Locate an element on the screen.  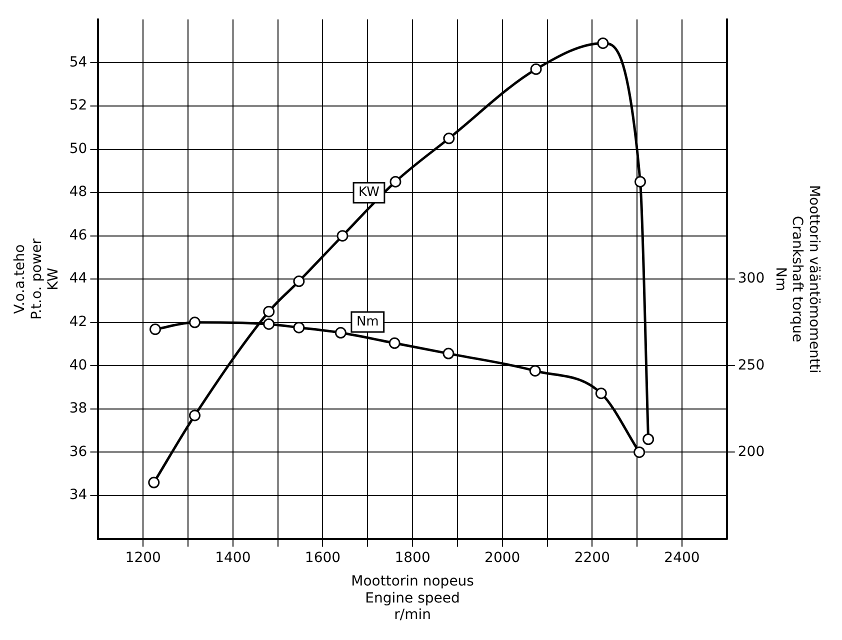
y2-tick-label: 250 is located at coordinates (751, 365).